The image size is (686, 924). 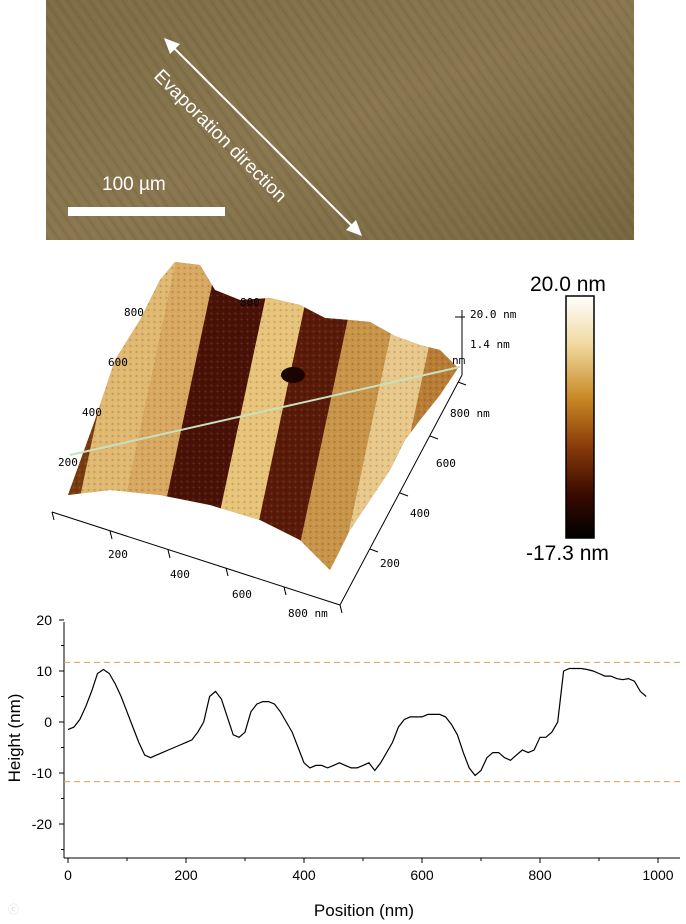 What do you see at coordinates (540, 875) in the screenshot?
I see `x-tick-label-800: 800` at bounding box center [540, 875].